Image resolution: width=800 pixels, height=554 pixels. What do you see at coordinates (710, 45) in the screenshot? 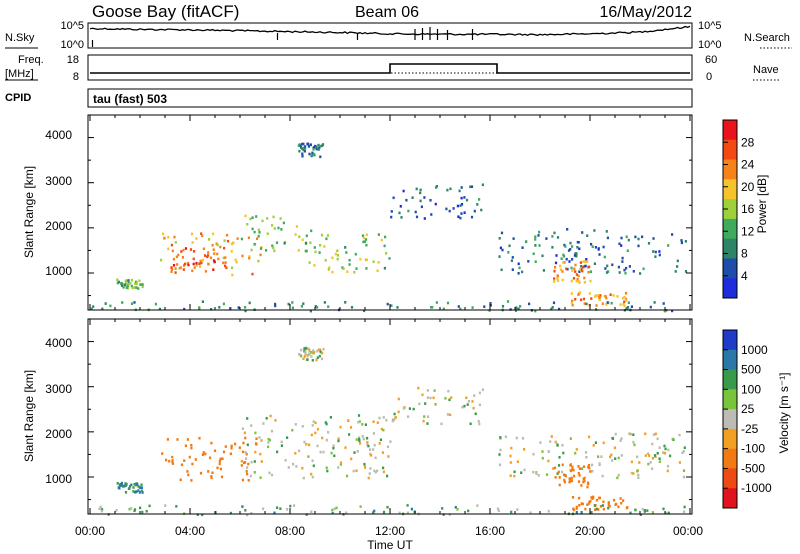
I see `n-search-tick-bottom: 10^0` at bounding box center [710, 45].